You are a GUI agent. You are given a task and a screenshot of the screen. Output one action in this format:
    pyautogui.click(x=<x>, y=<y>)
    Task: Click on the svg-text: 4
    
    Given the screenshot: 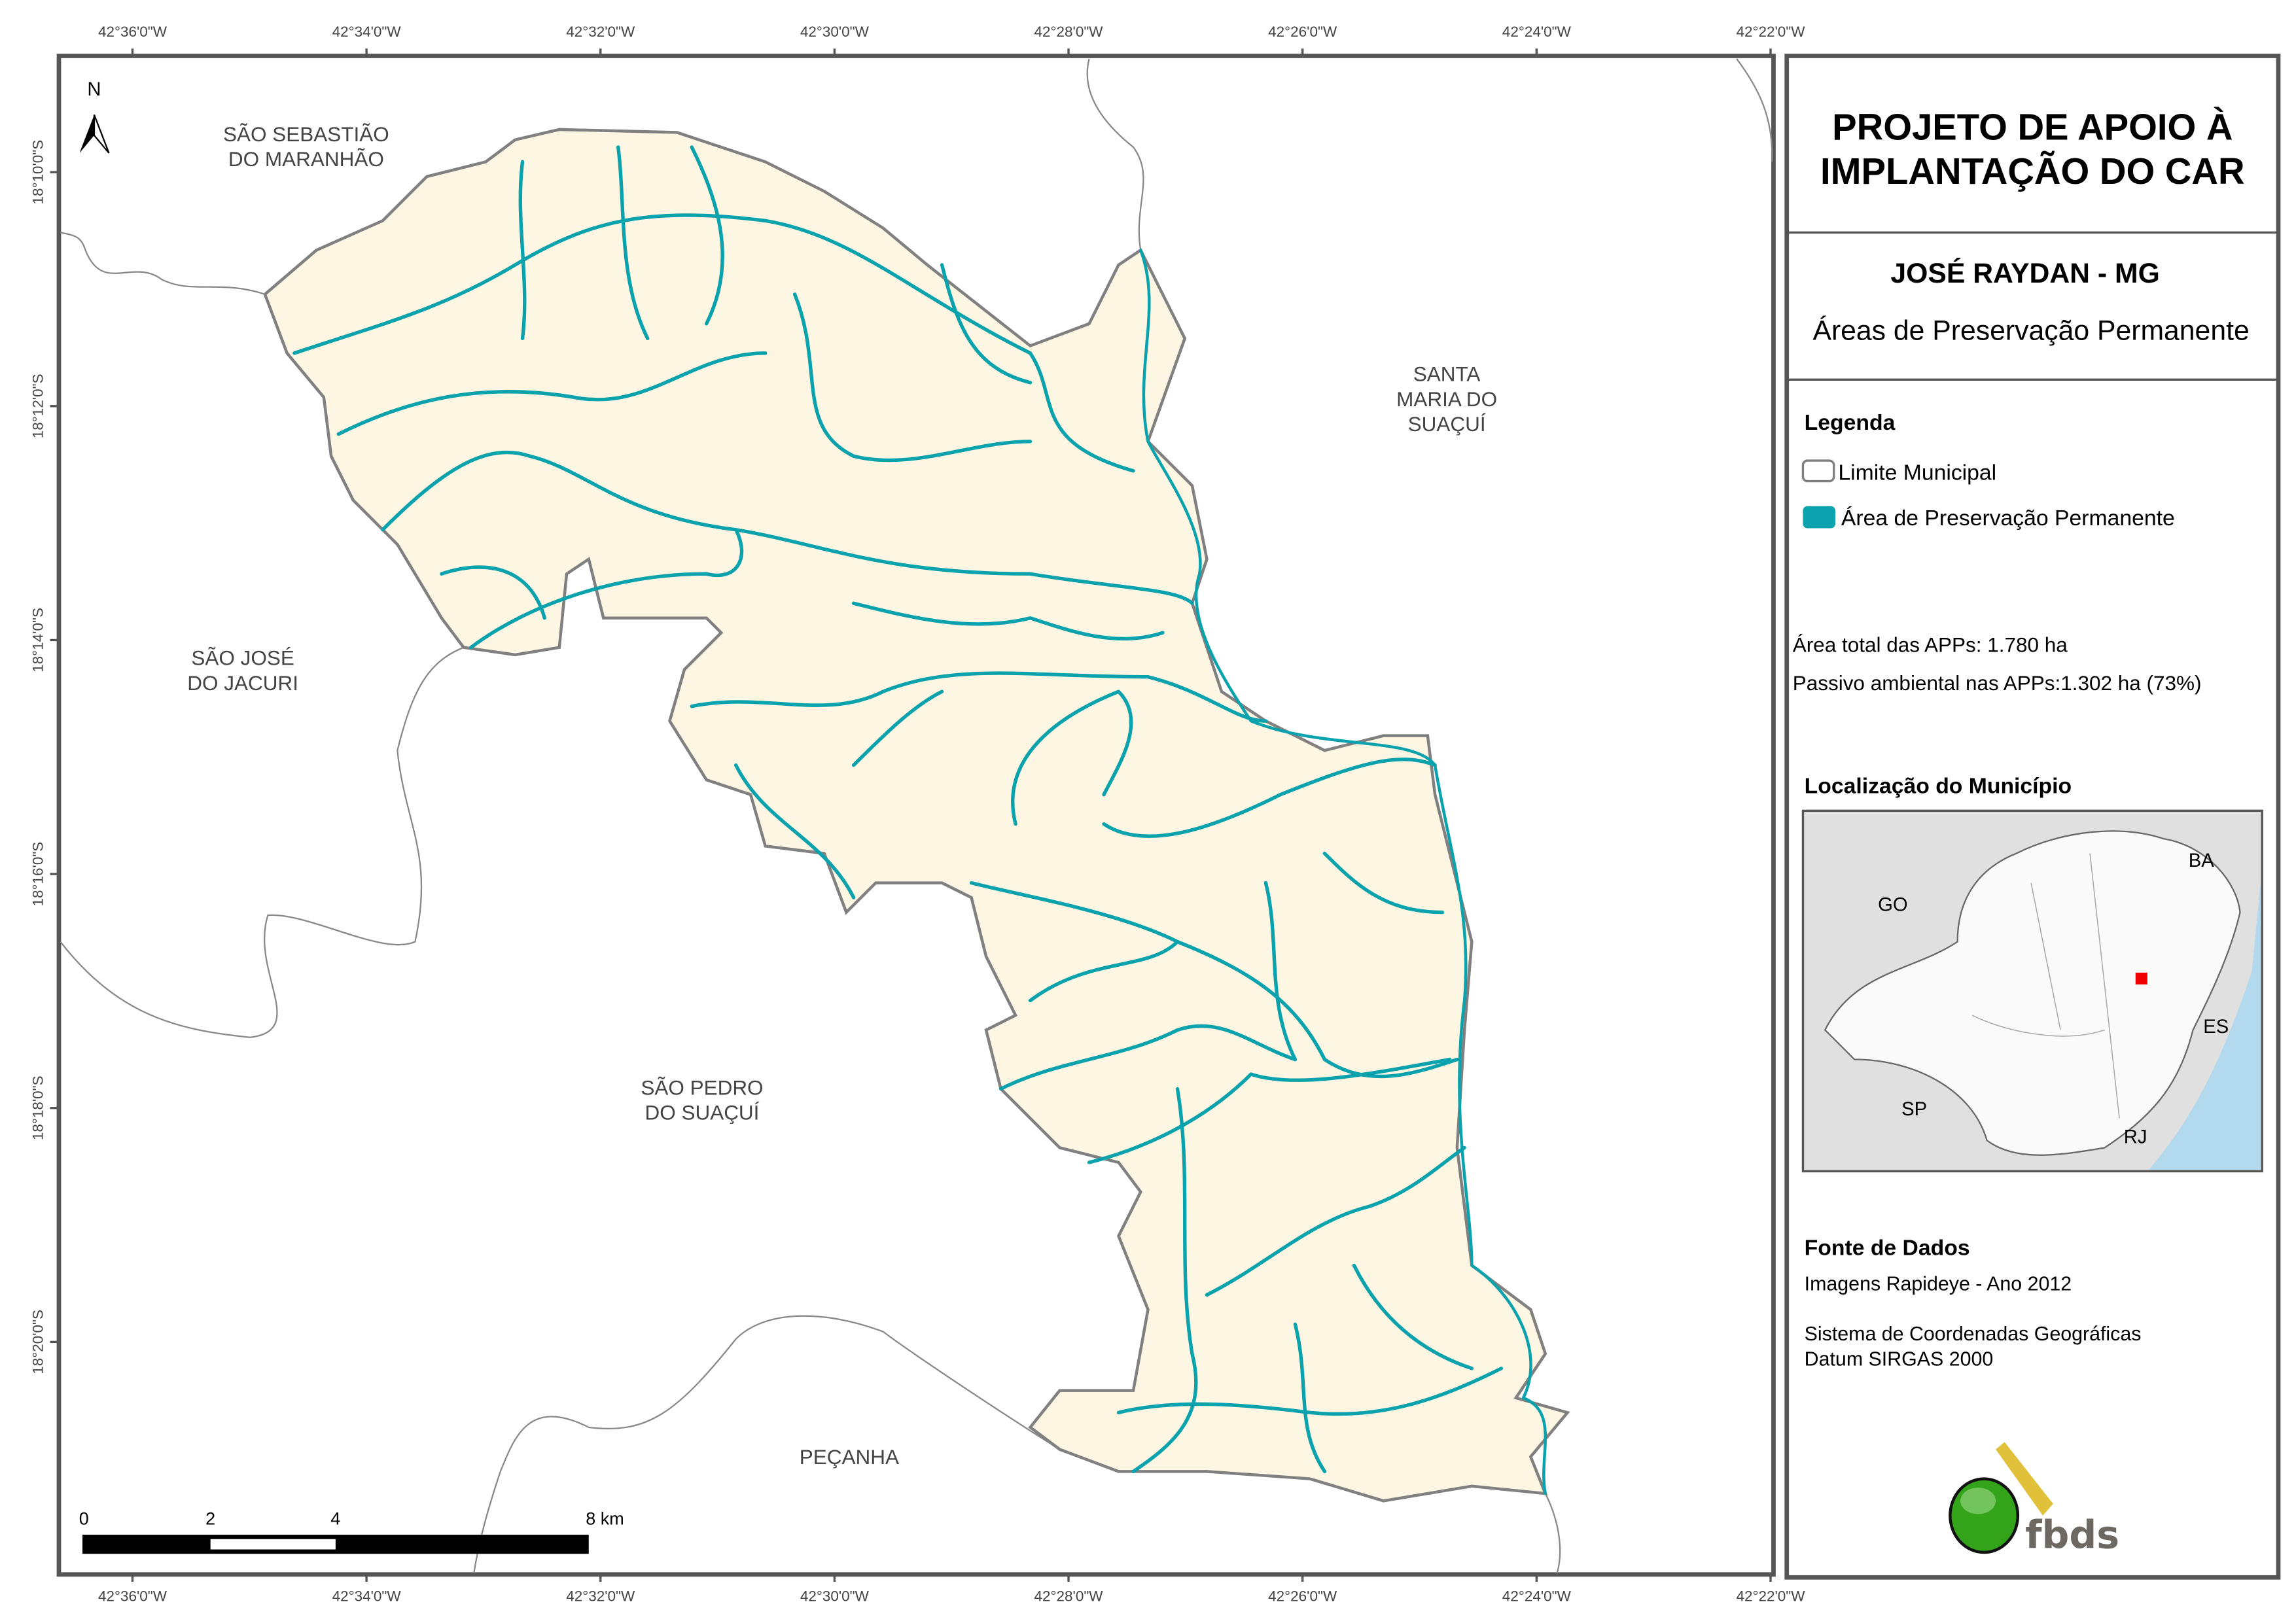 What is the action you would take?
    pyautogui.click(x=335, y=1518)
    